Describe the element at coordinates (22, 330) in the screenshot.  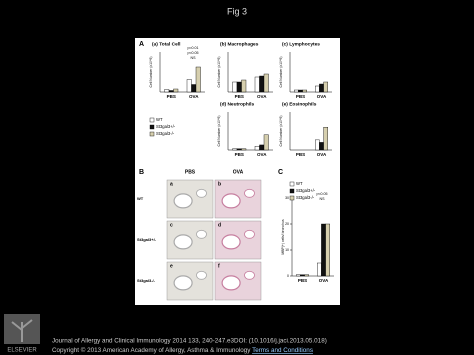
I see `logo-branches` at that location.